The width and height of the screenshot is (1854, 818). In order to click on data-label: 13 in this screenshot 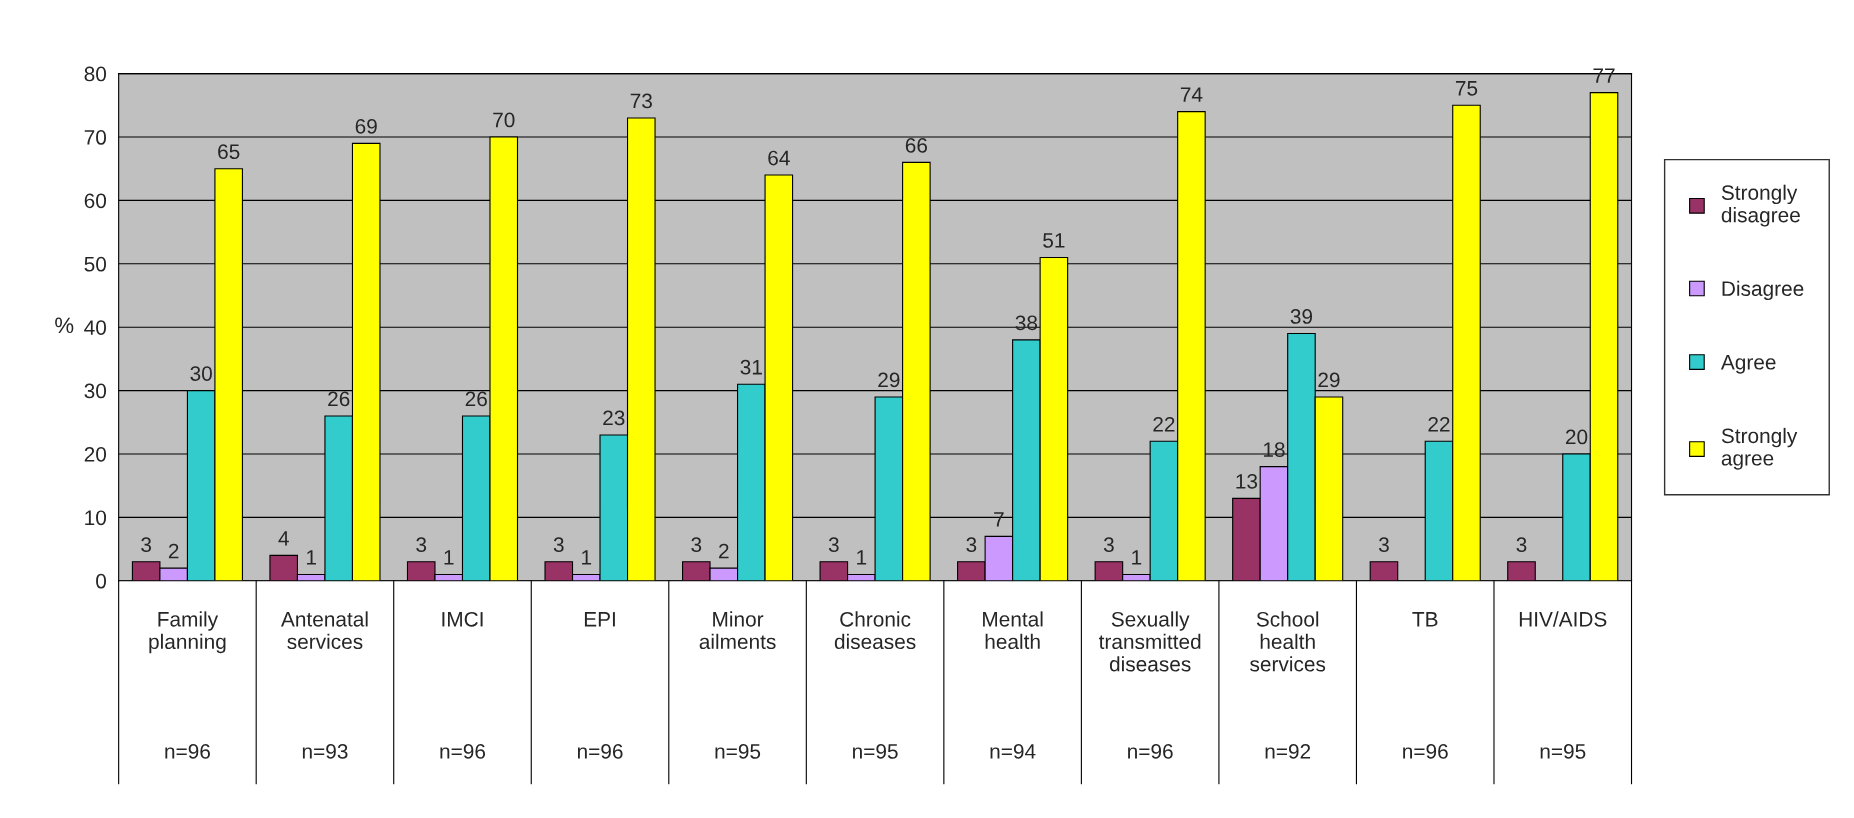, I will do `click(1247, 481)`.